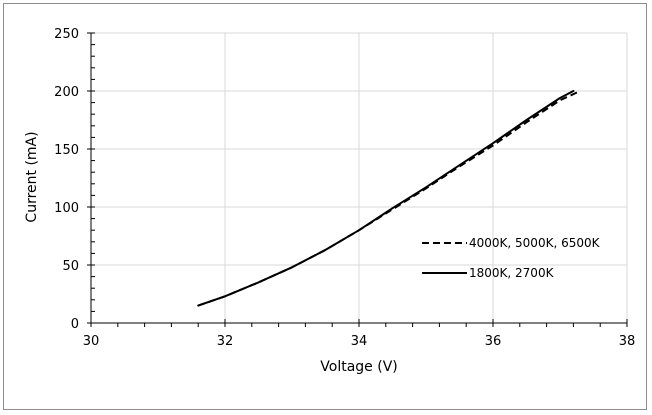  Describe the element at coordinates (66, 208) in the screenshot. I see `y-tick-label: 100` at that location.